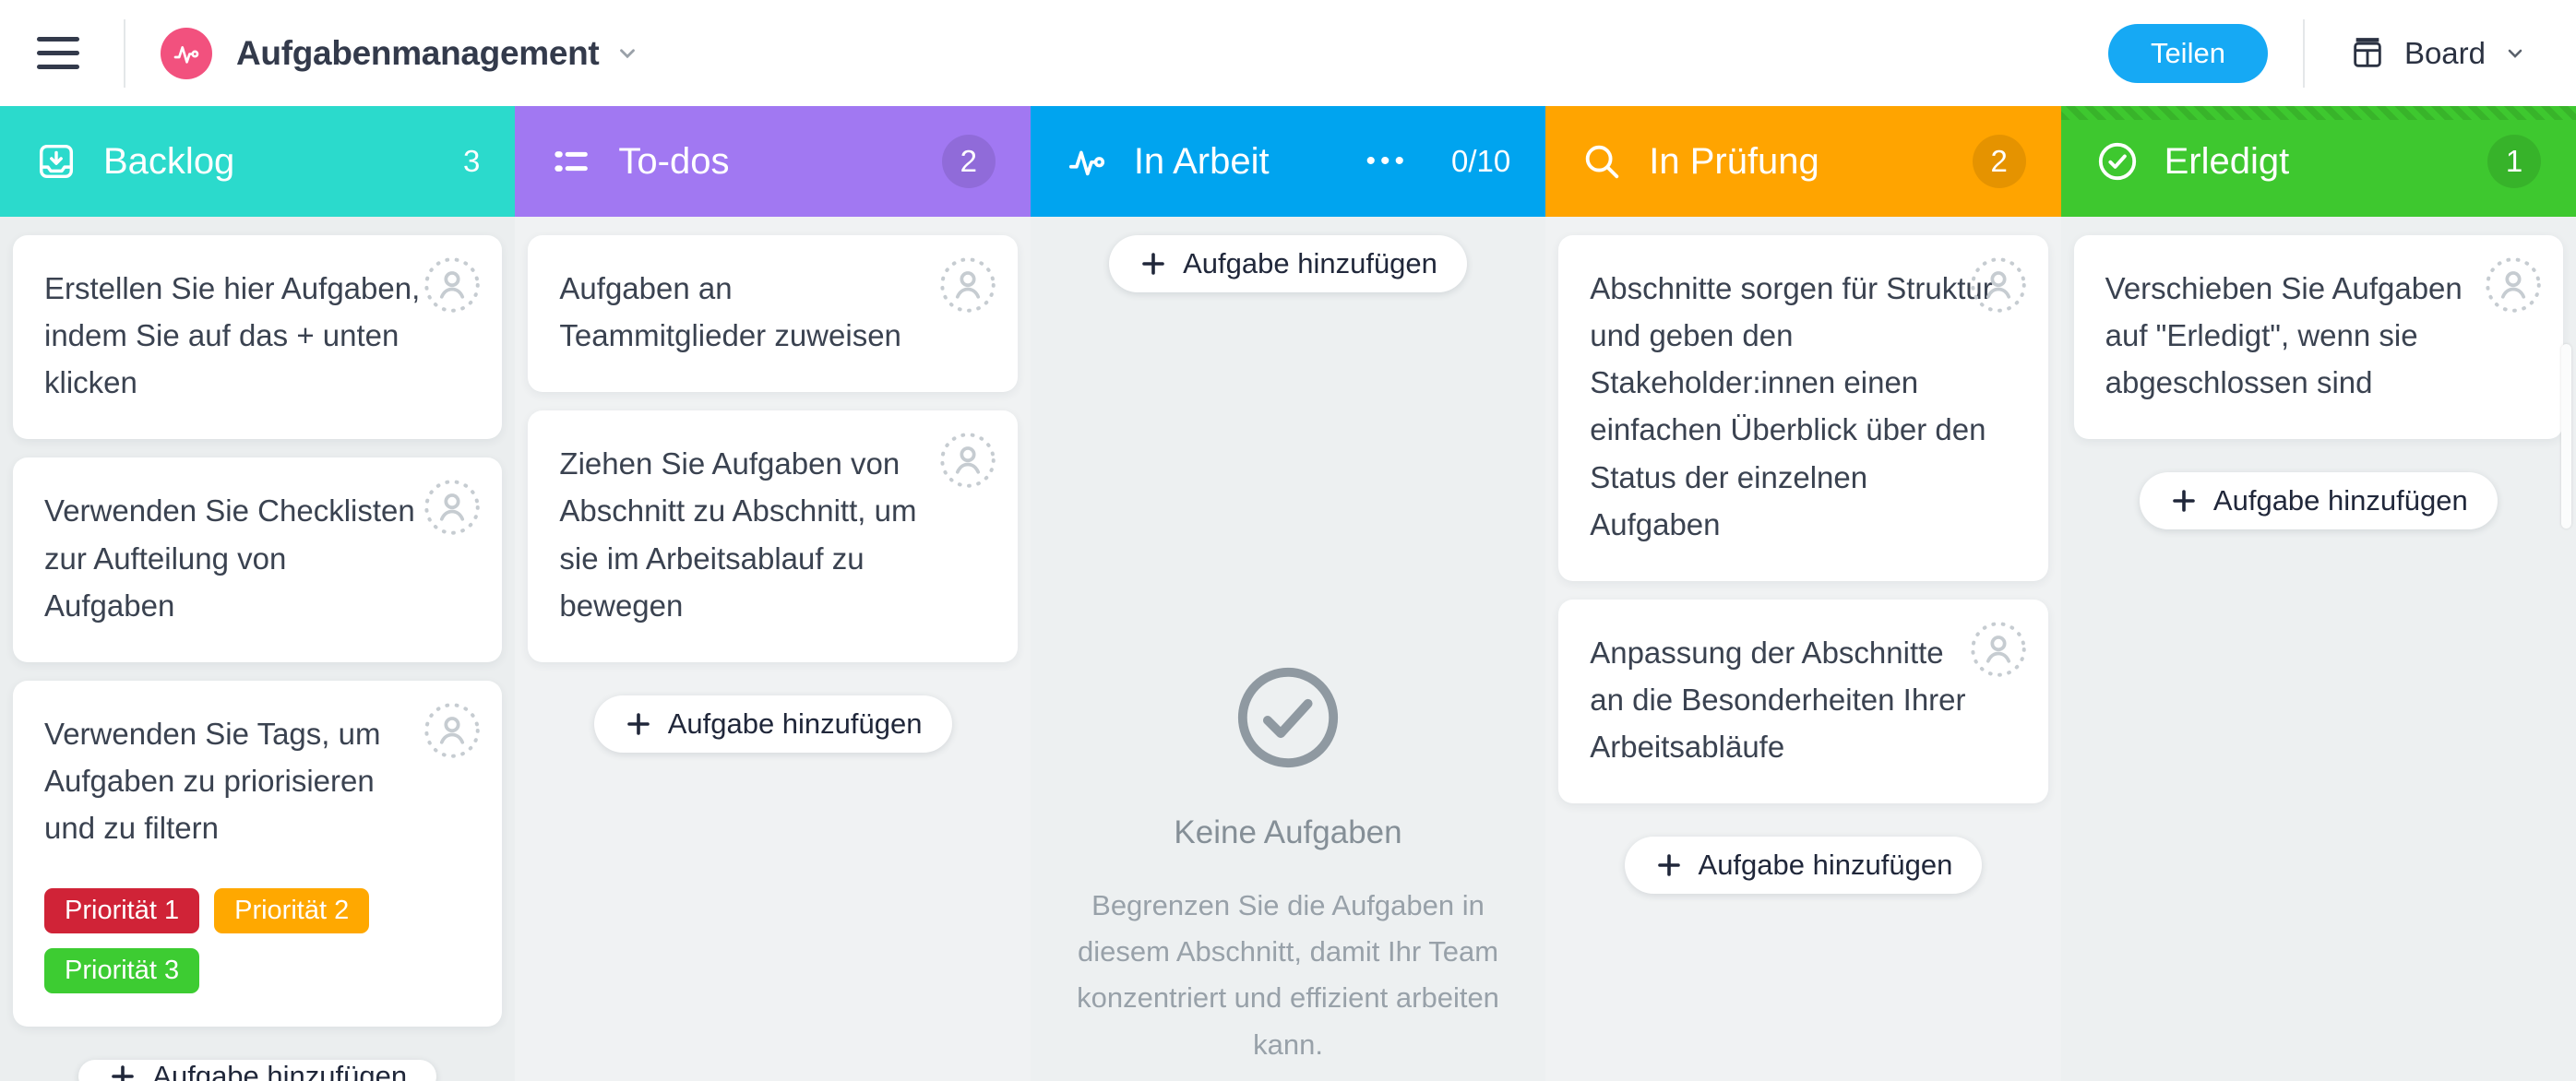 The width and height of the screenshot is (2576, 1081). What do you see at coordinates (122, 911) in the screenshot?
I see `tag-priority-1: Priorität 1` at bounding box center [122, 911].